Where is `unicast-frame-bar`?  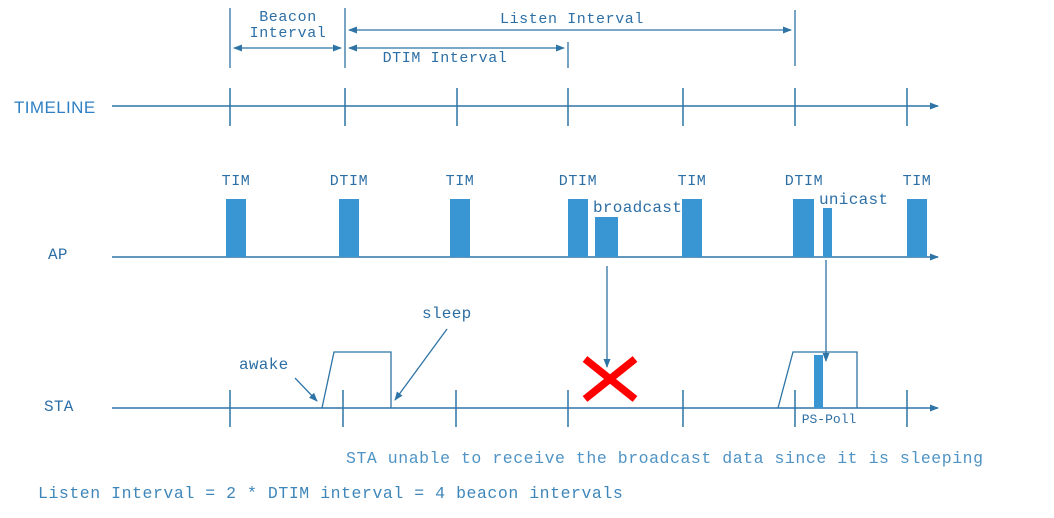 unicast-frame-bar is located at coordinates (827, 232).